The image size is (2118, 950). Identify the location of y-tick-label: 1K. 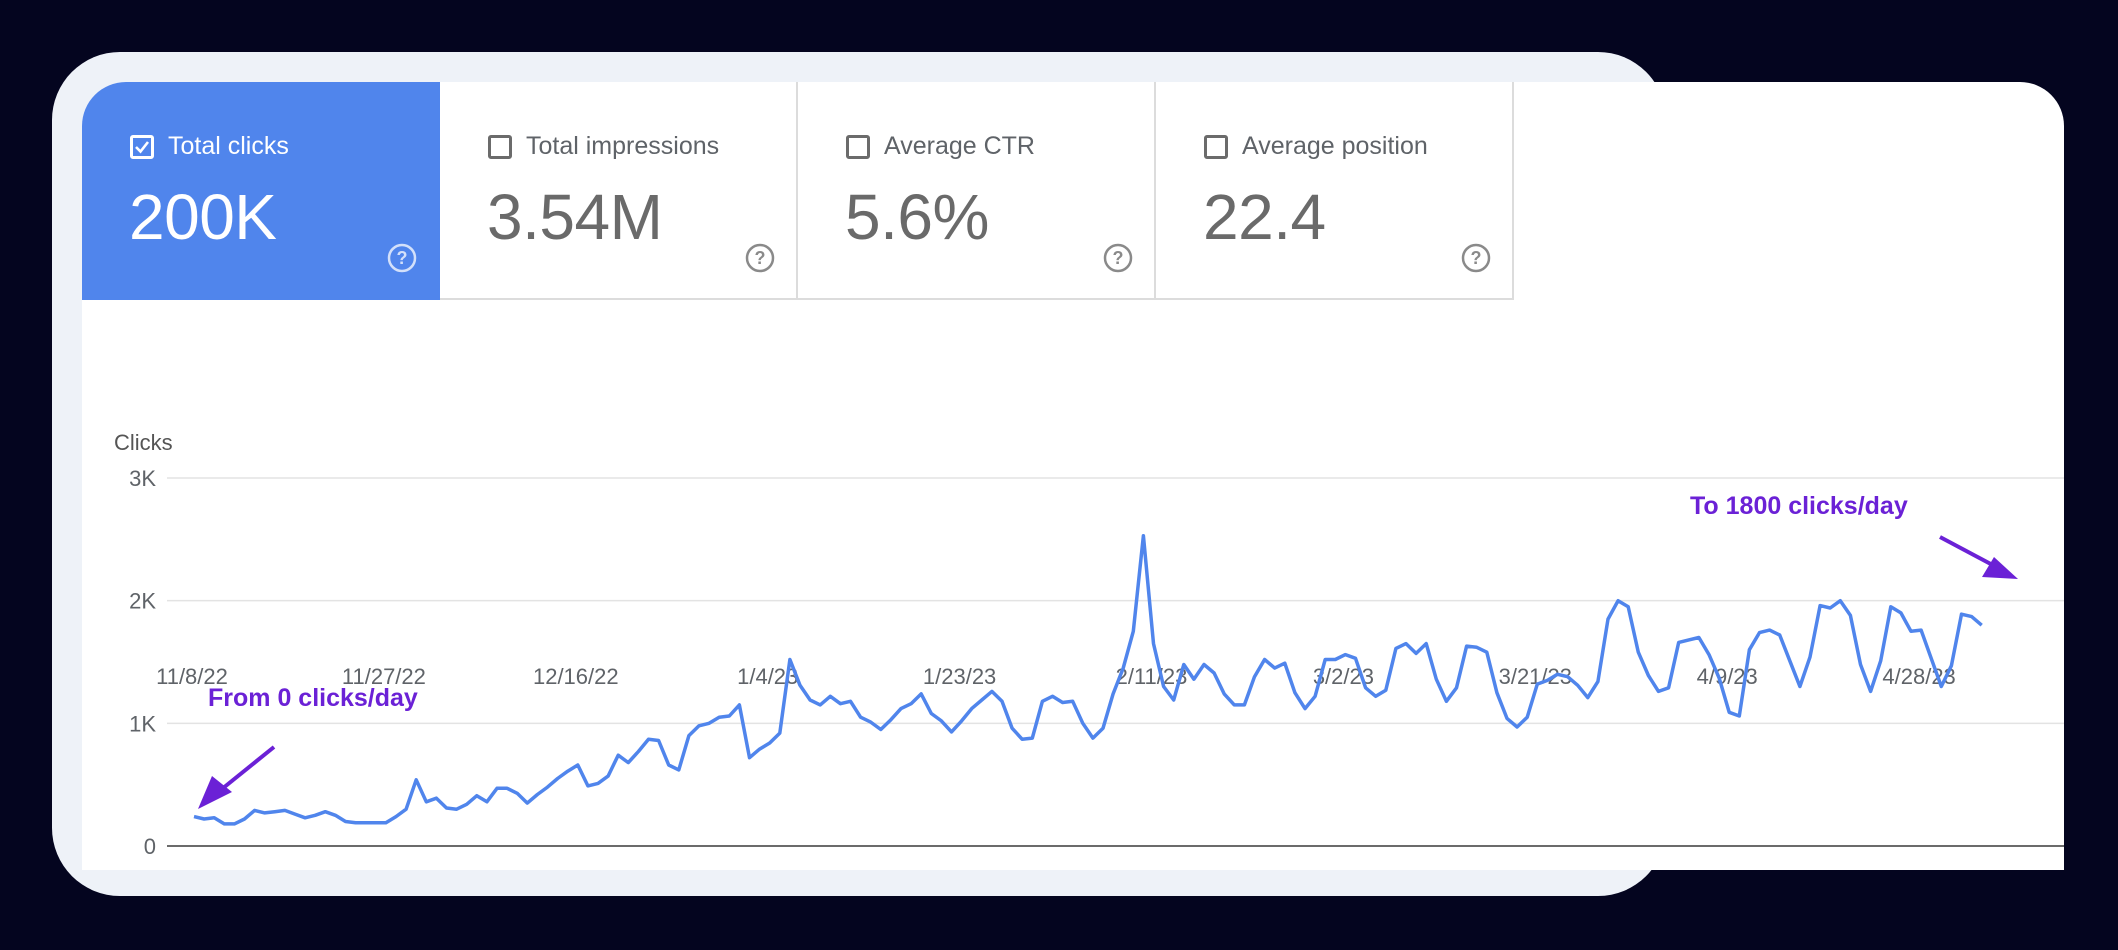
(142, 723).